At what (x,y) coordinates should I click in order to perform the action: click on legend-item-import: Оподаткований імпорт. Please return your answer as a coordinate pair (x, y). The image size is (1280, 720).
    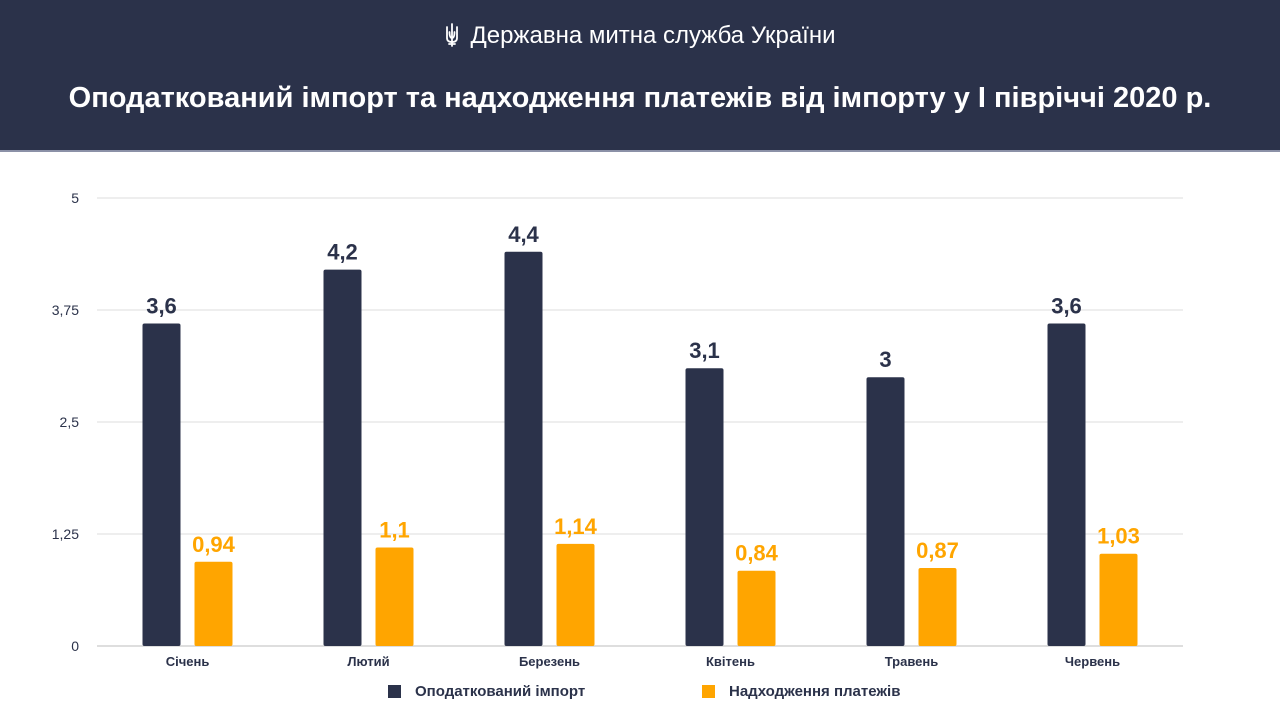
    Looking at the image, I should click on (486, 691).